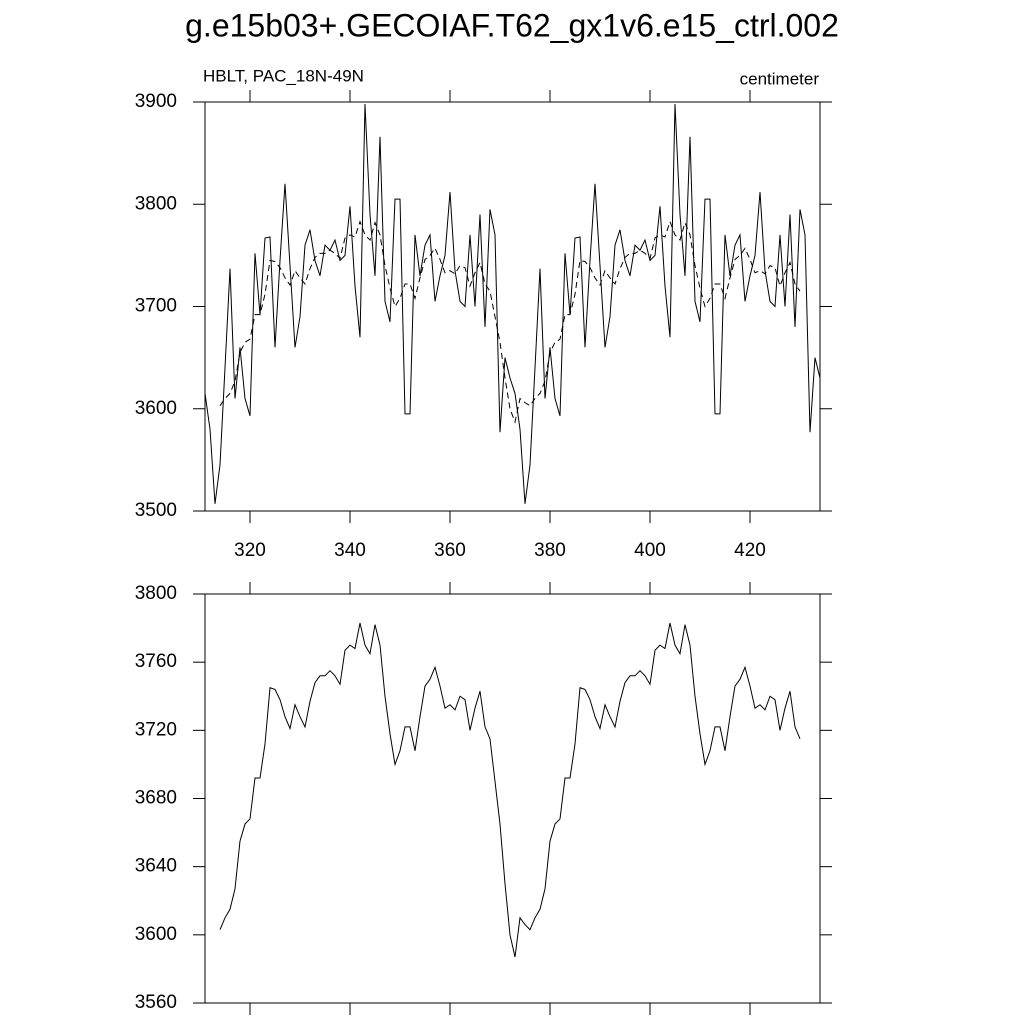  What do you see at coordinates (156, 661) in the screenshot?
I see `y-tick-label: 3760` at bounding box center [156, 661].